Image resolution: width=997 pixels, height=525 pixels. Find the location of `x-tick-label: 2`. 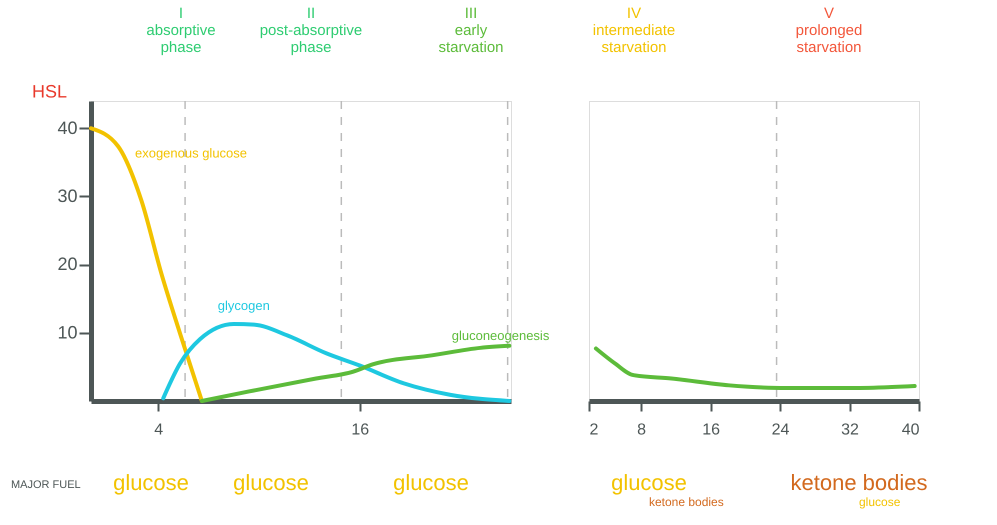

x-tick-label: 2 is located at coordinates (594, 430).